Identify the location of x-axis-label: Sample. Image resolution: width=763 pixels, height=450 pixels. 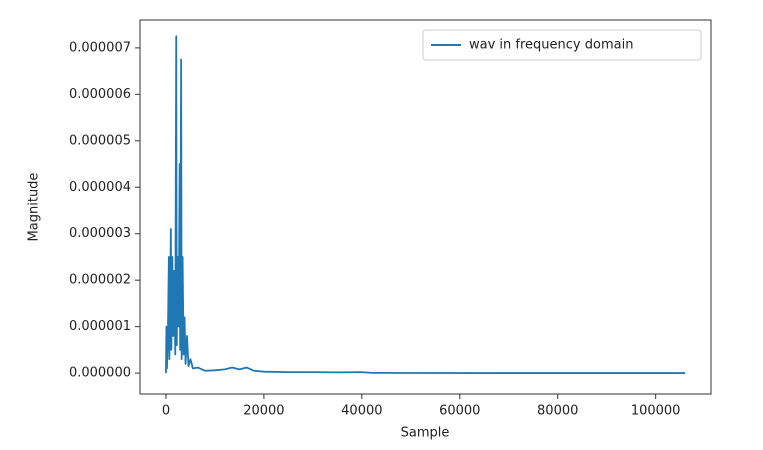
(425, 433).